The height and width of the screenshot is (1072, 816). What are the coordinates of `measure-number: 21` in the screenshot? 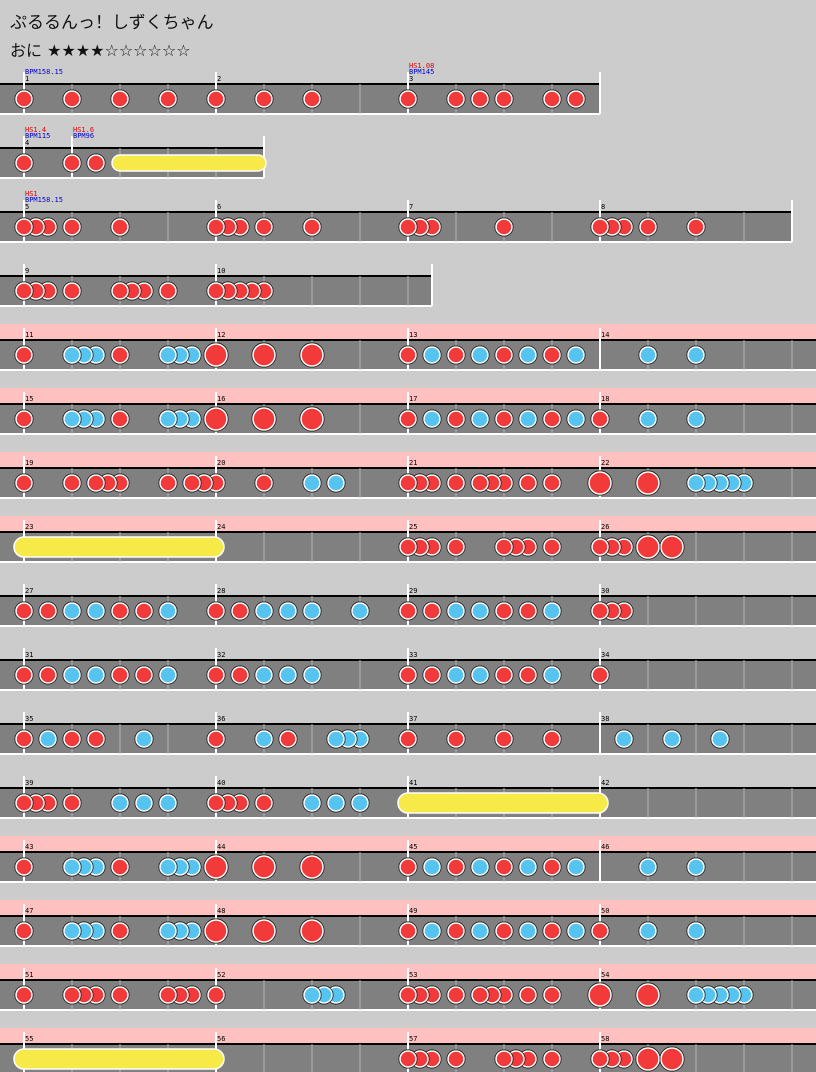 It's located at (413, 463).